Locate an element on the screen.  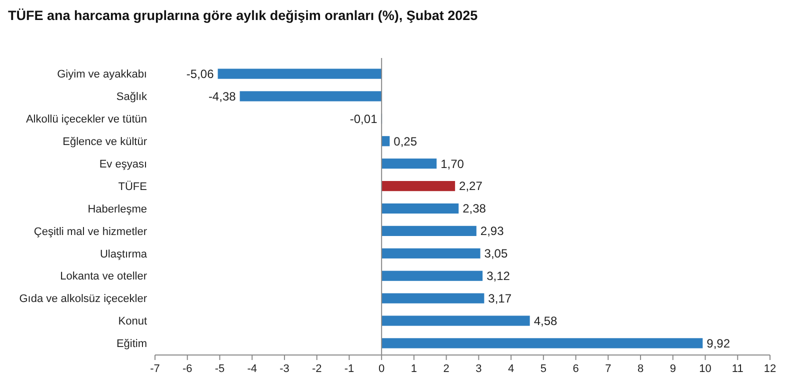
data-label: -0,01 is located at coordinates (364, 119).